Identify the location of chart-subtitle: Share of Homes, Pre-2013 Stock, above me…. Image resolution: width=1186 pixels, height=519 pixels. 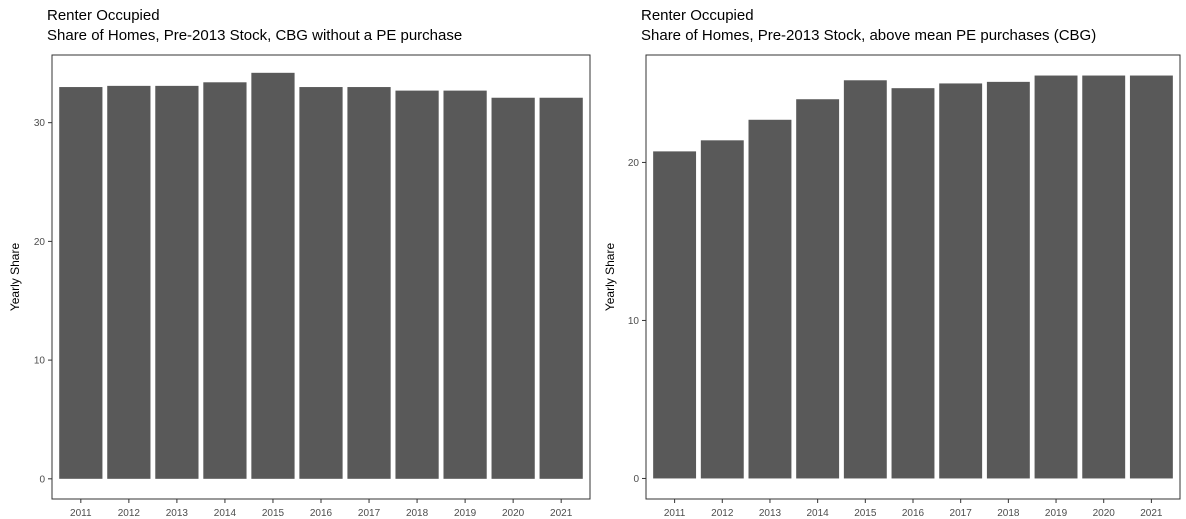
(868, 35).